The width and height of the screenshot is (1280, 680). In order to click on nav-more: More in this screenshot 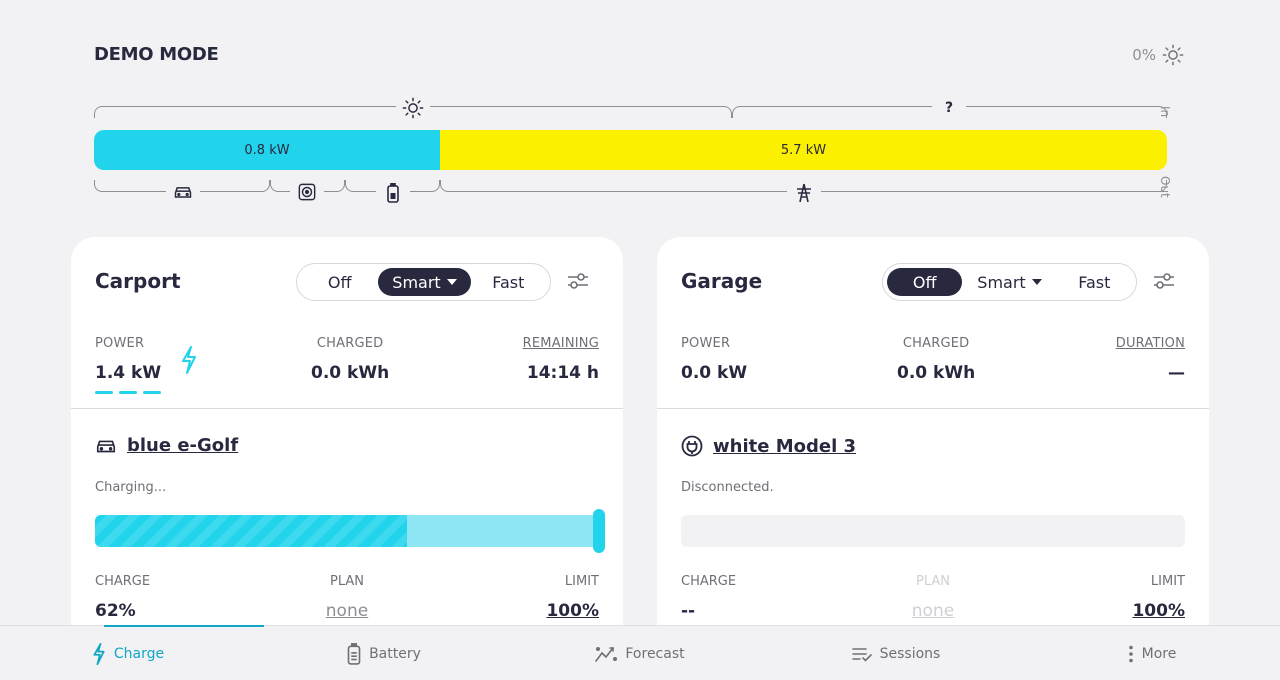, I will do `click(1152, 653)`.